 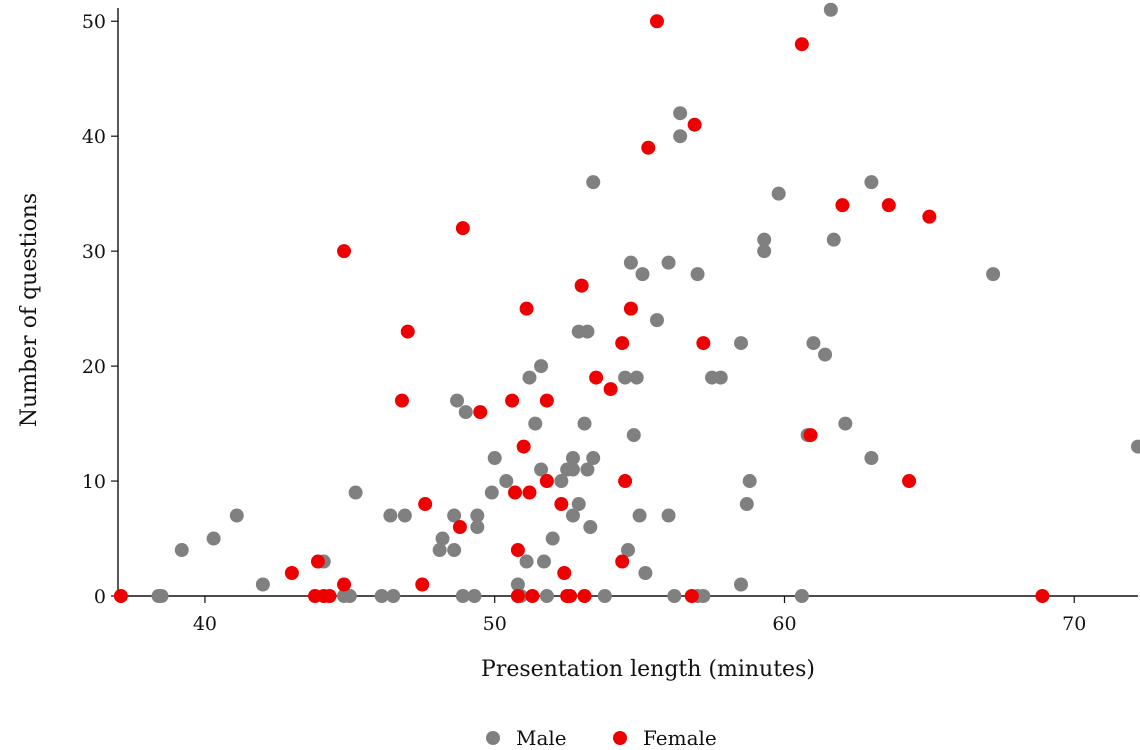 I want to click on legend-marker-male, so click(x=493, y=738).